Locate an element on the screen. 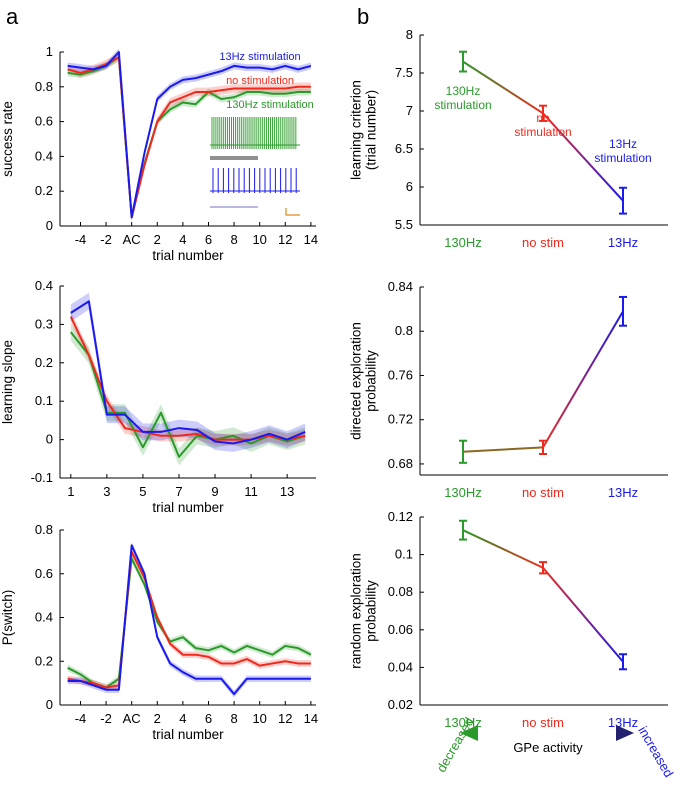 This screenshot has width=685, height=797. arrow-right-head-icon is located at coordinates (625, 733).